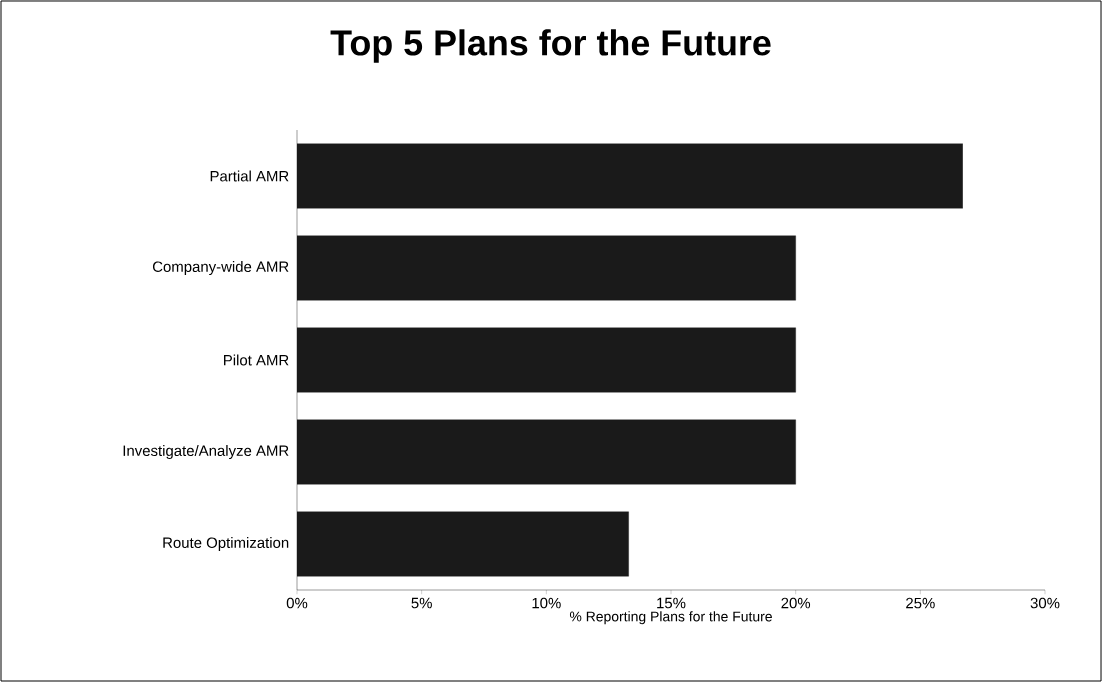 This screenshot has height=682, width=1102. I want to click on x-tick-label: 15%, so click(671, 603).